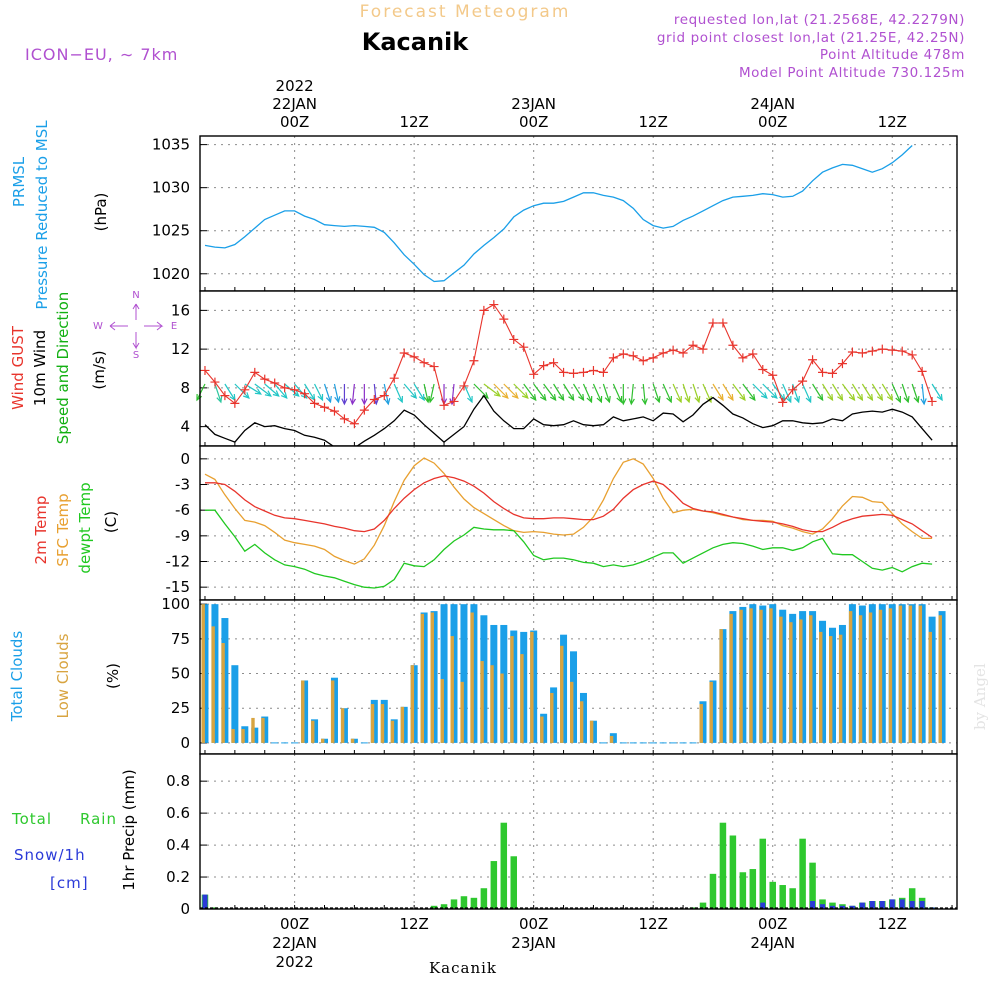 This screenshot has height=1000, width=1000. Describe the element at coordinates (129, 829) in the screenshot. I see `precip-unit: 1hr Precip (mm)` at that location.